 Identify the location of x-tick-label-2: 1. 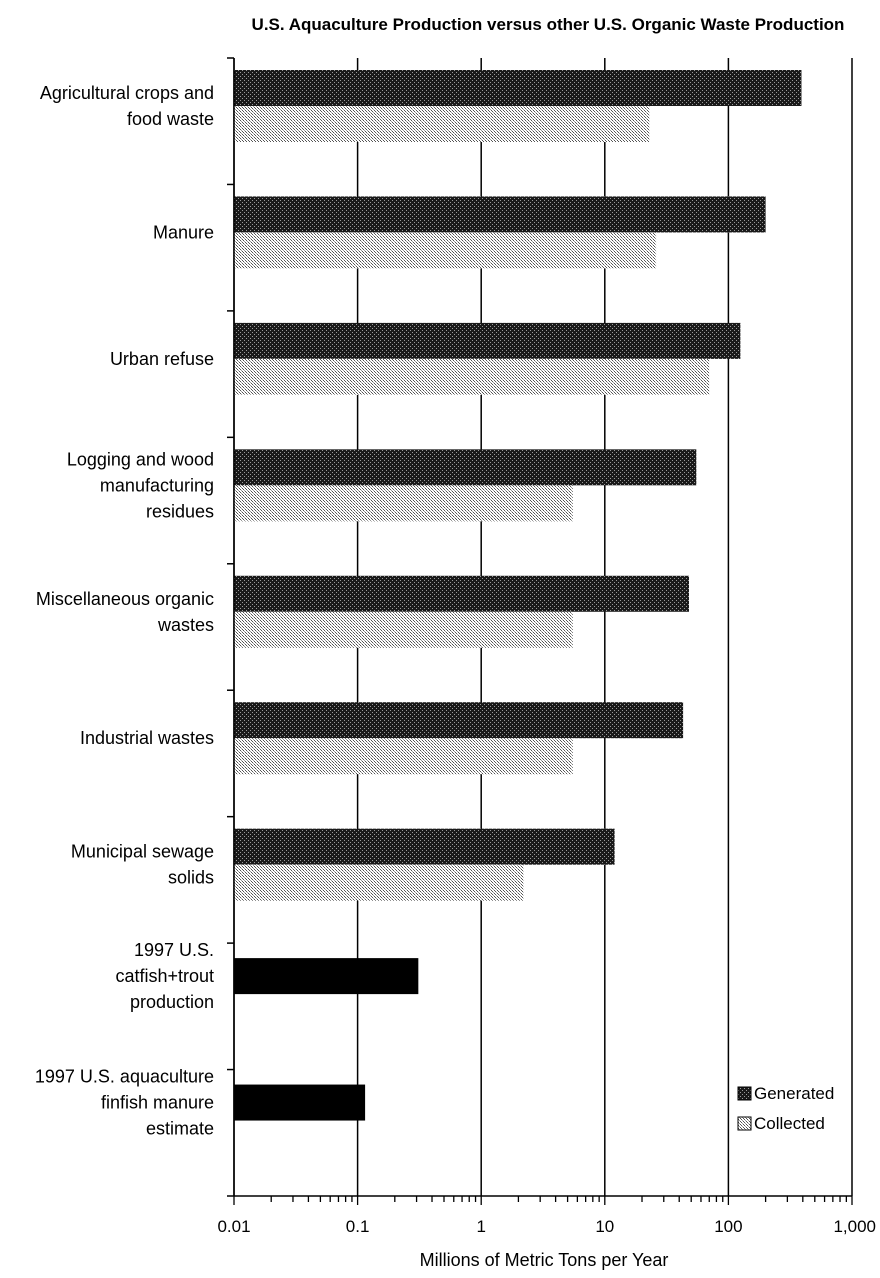
(480, 1226).